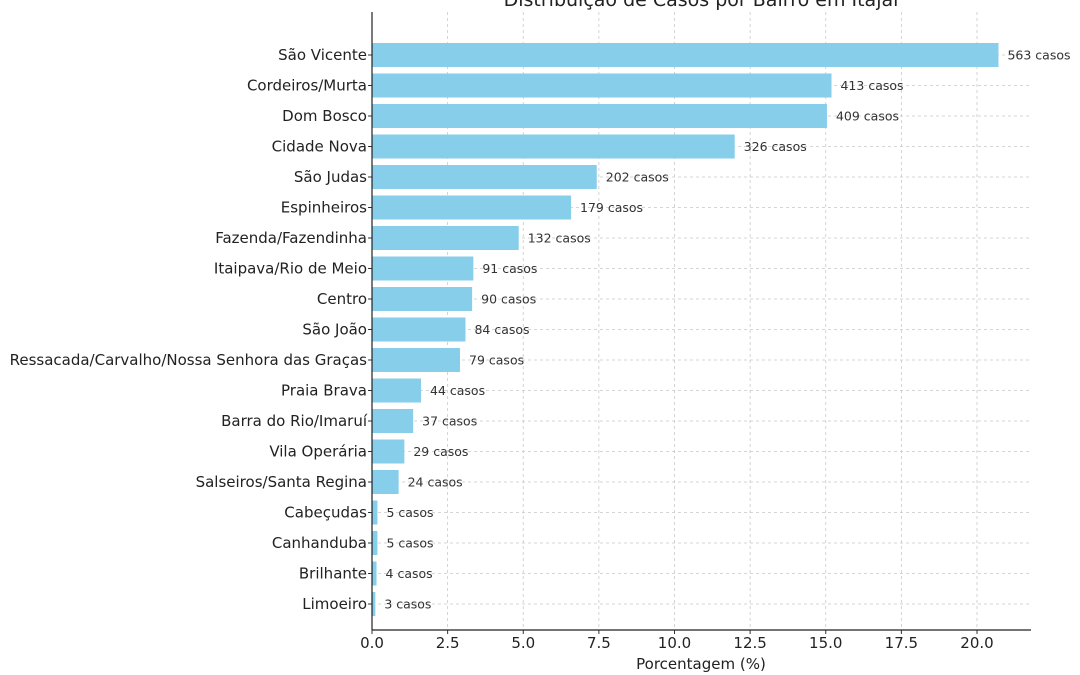 The image size is (1080, 675). Describe the element at coordinates (281, 482) in the screenshot. I see `category-label: Salseiros/Santa Regina` at that location.